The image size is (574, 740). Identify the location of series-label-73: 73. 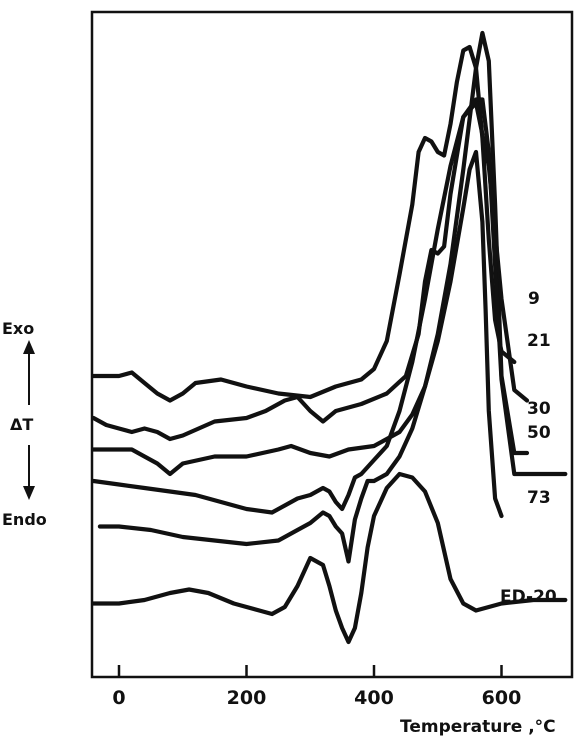
(539, 498).